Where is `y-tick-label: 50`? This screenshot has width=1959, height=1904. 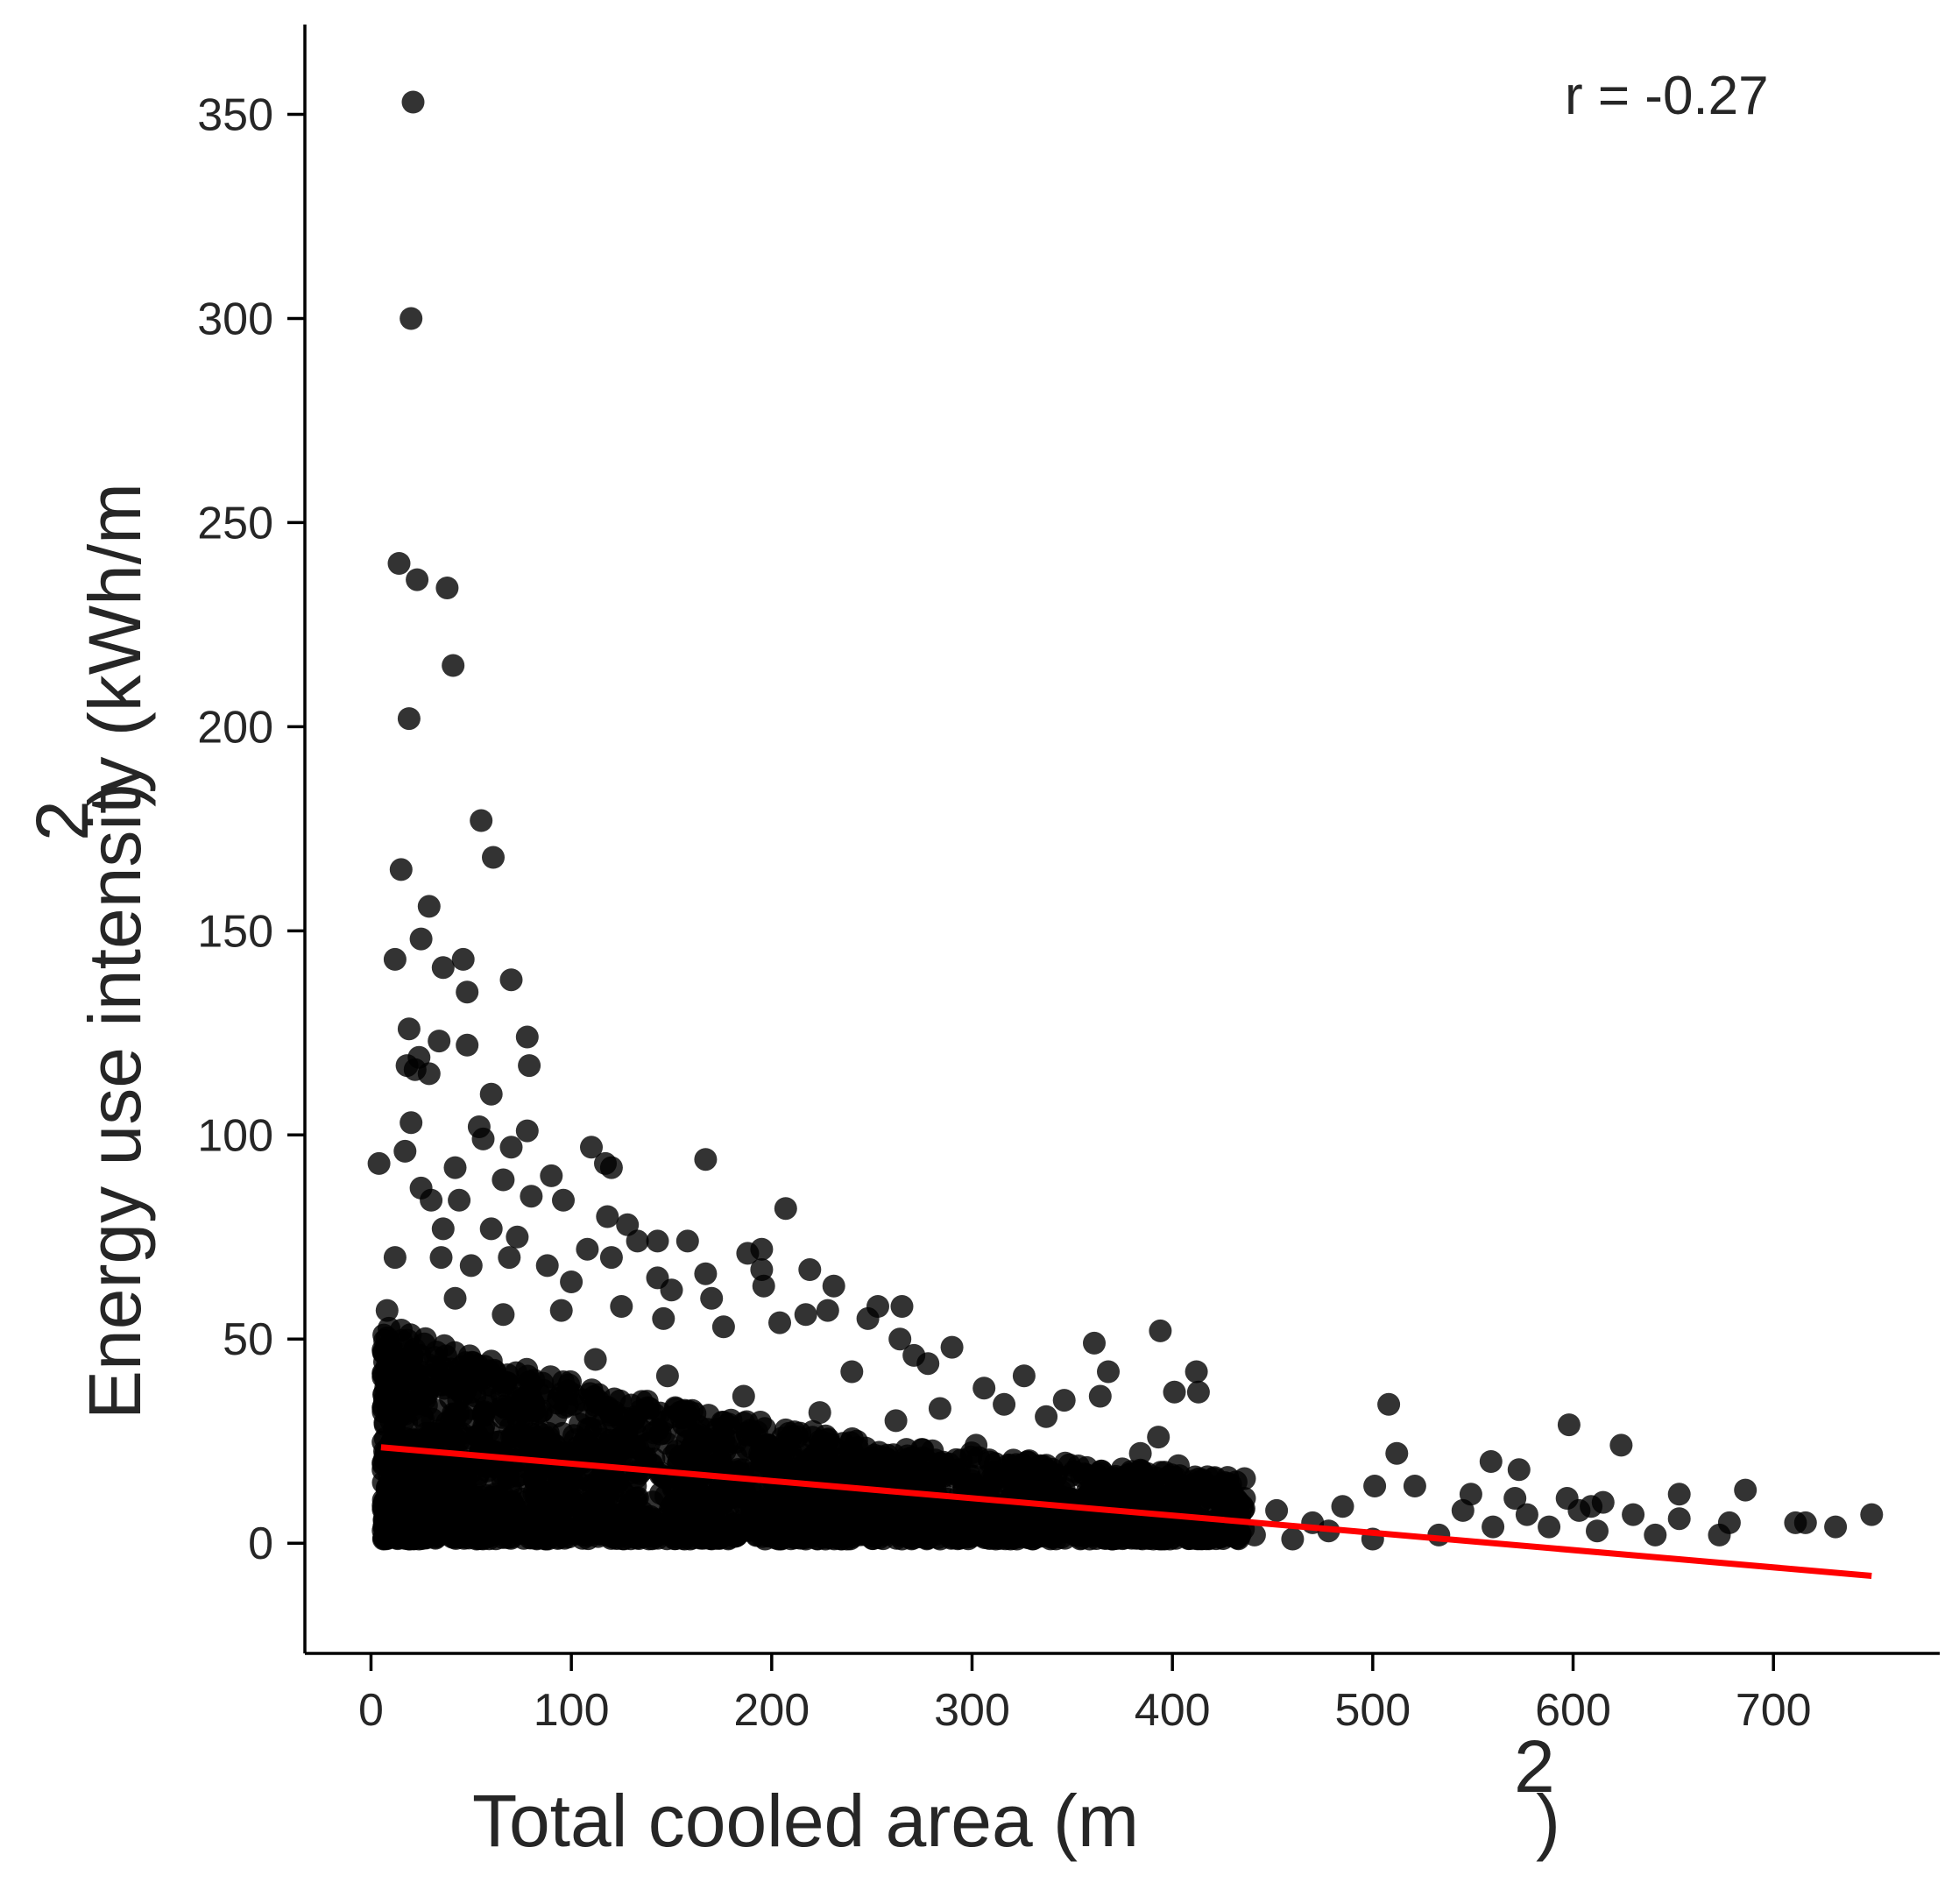 y-tick-label: 50 is located at coordinates (248, 1339).